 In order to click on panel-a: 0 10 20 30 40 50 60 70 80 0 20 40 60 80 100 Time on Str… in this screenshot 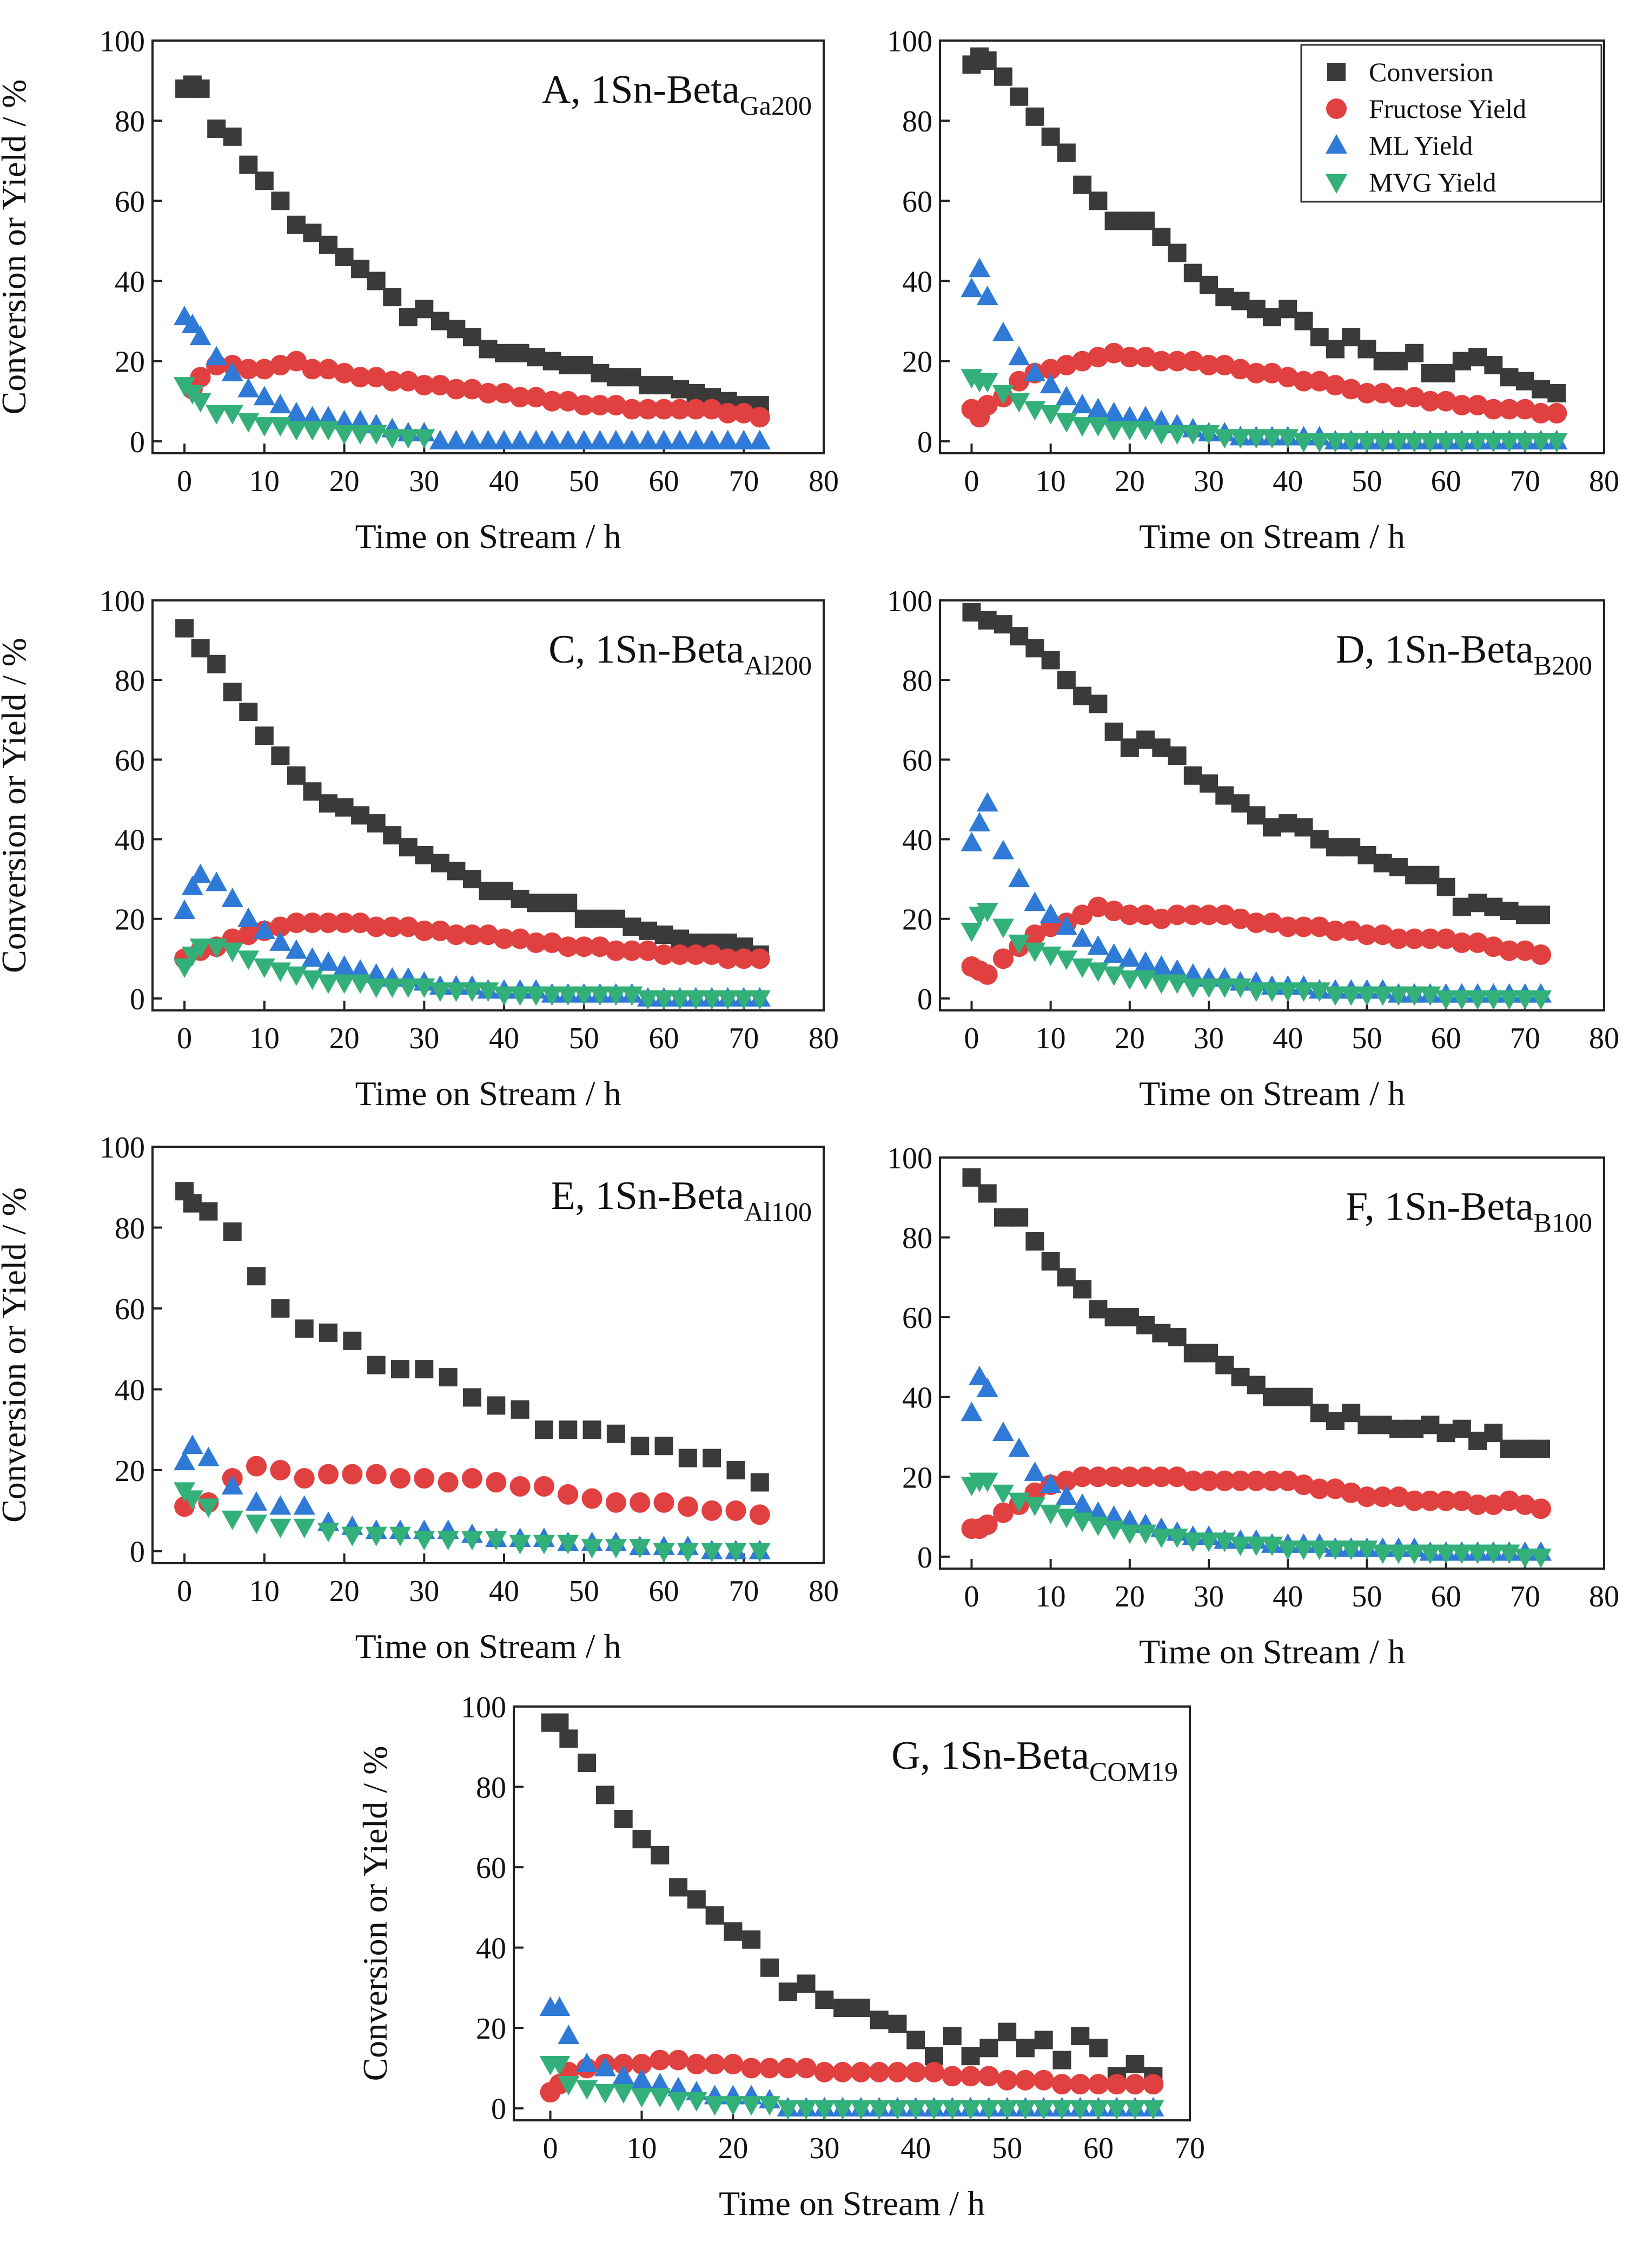, I will do `click(419, 290)`.